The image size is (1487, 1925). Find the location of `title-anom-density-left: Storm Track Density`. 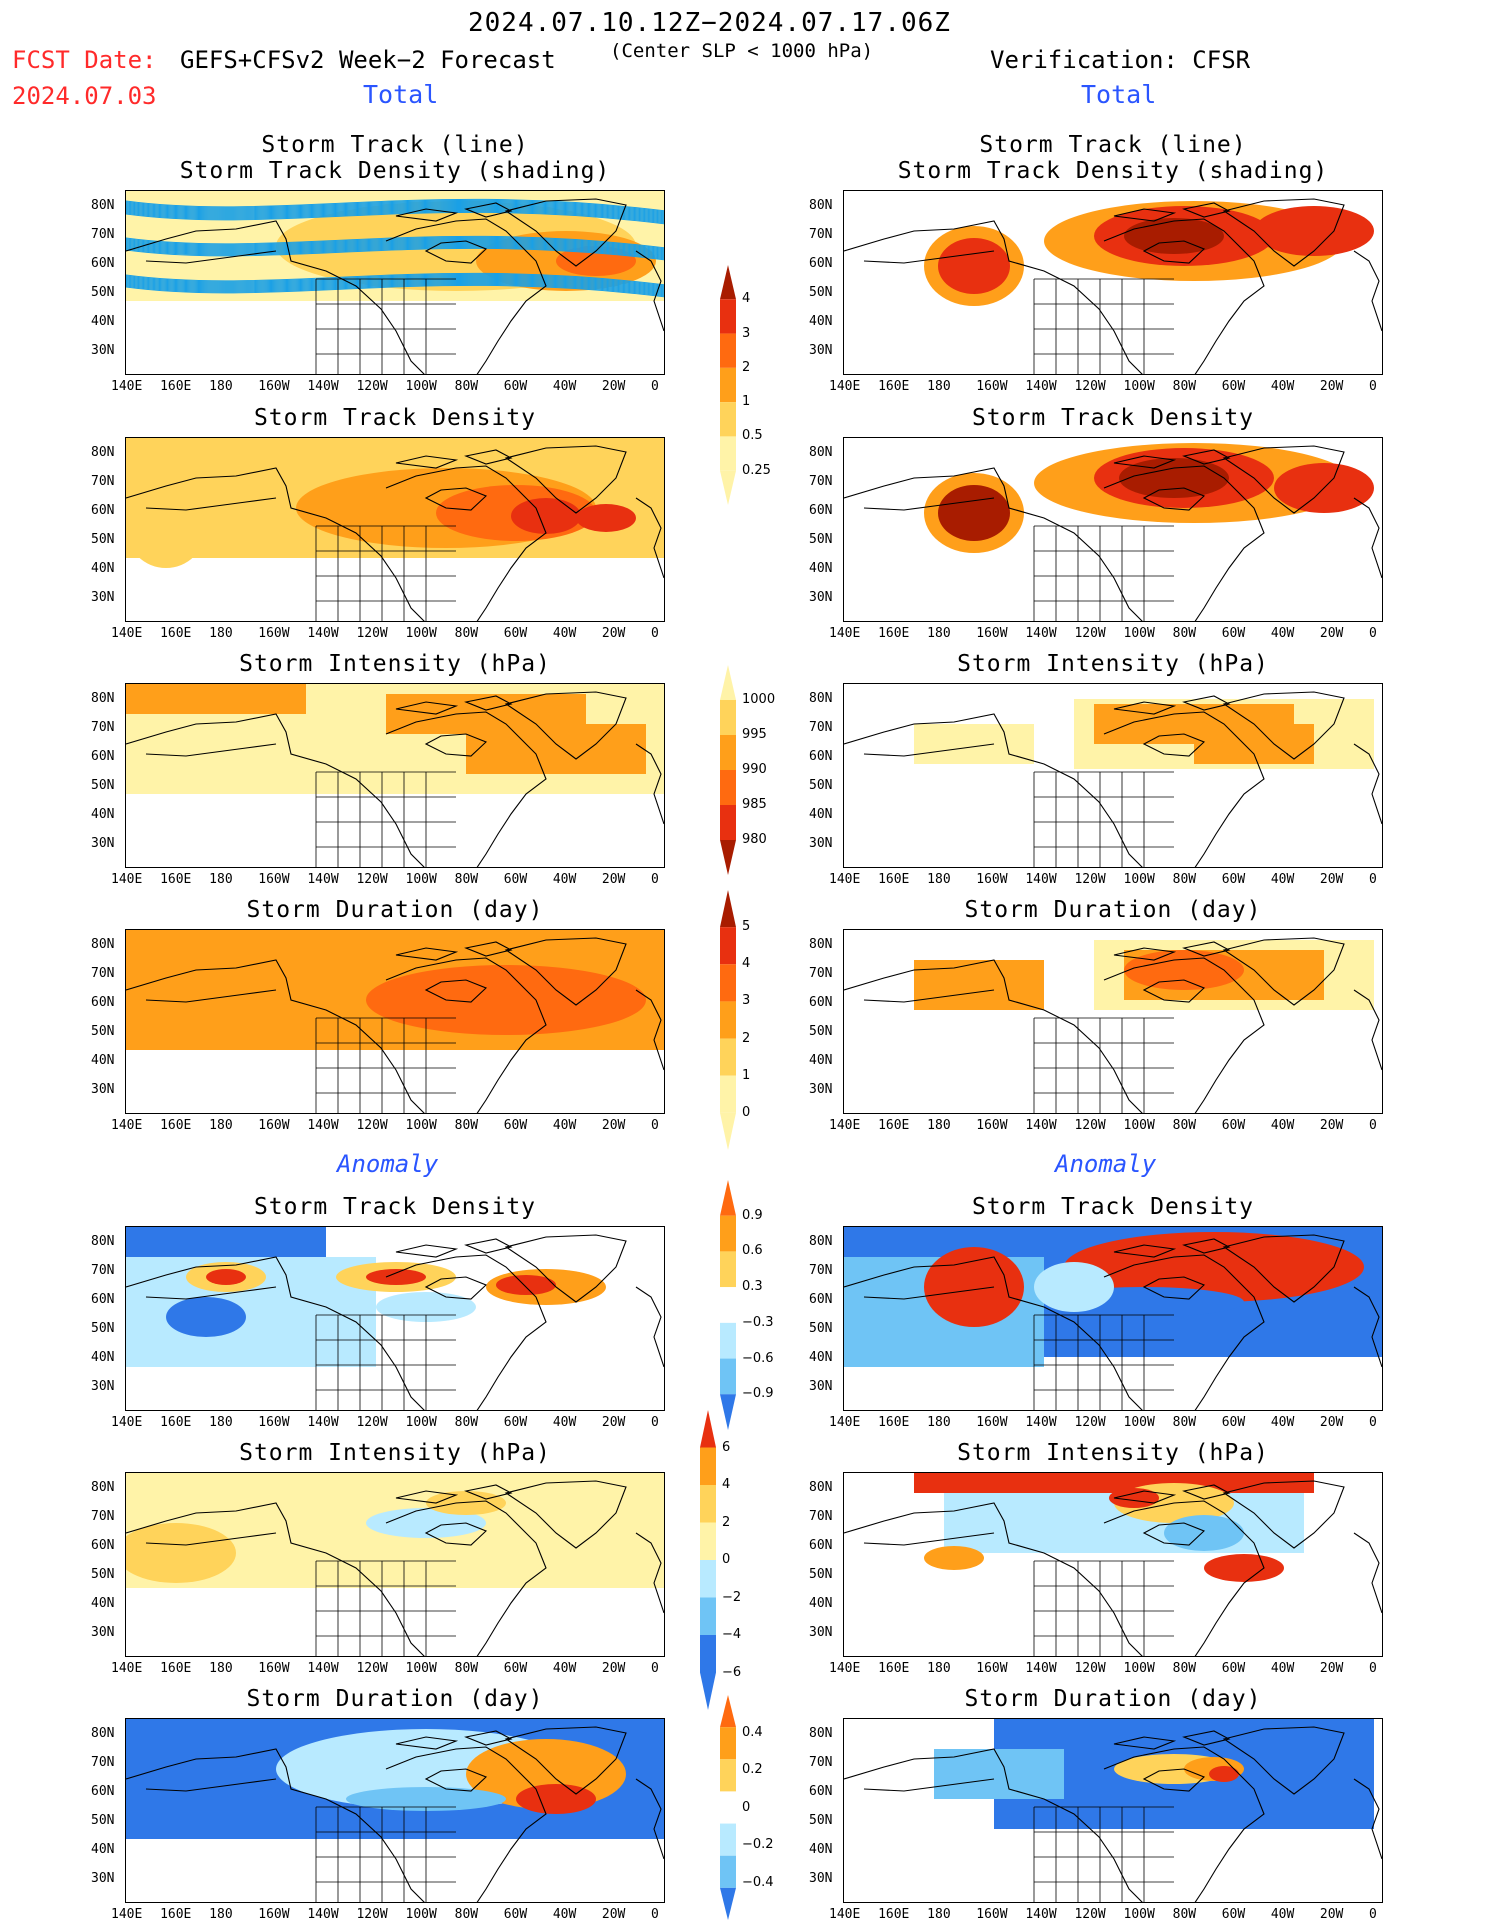

title-anom-density-left: Storm Track Density is located at coordinates (395, 1207).